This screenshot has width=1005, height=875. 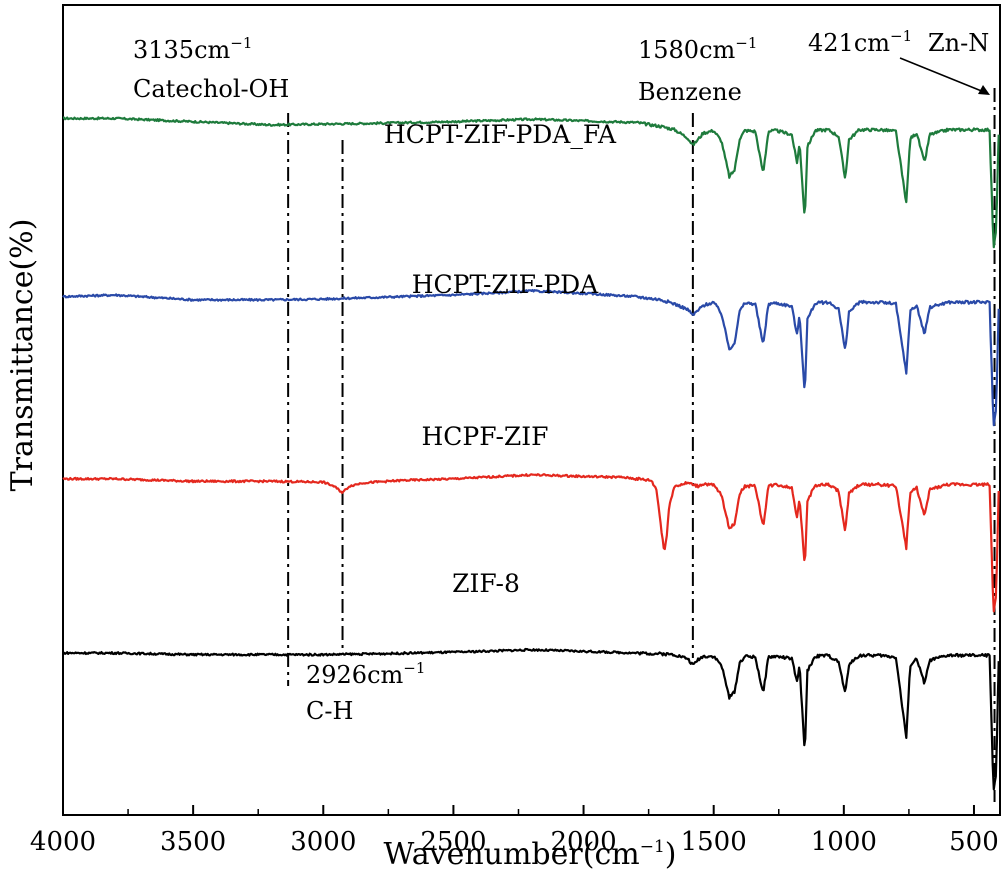 I want to click on x-tick-label: 500, so click(x=974, y=842).